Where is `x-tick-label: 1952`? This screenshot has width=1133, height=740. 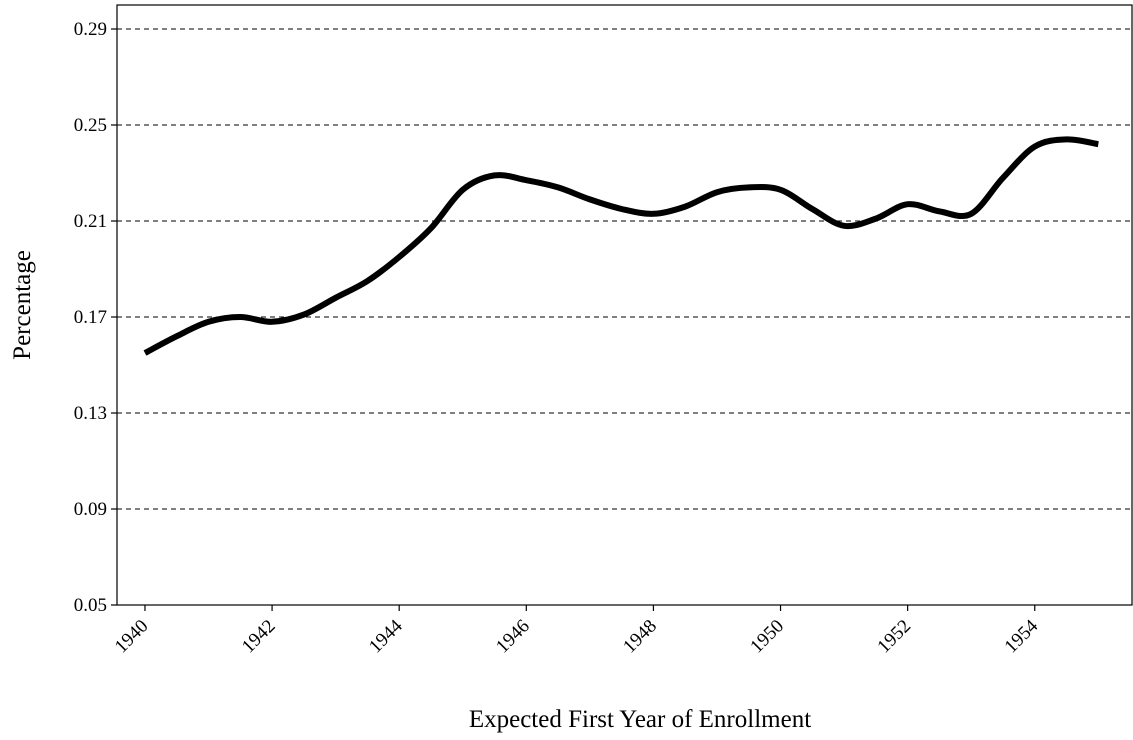 x-tick-label: 1952 is located at coordinates (894, 637).